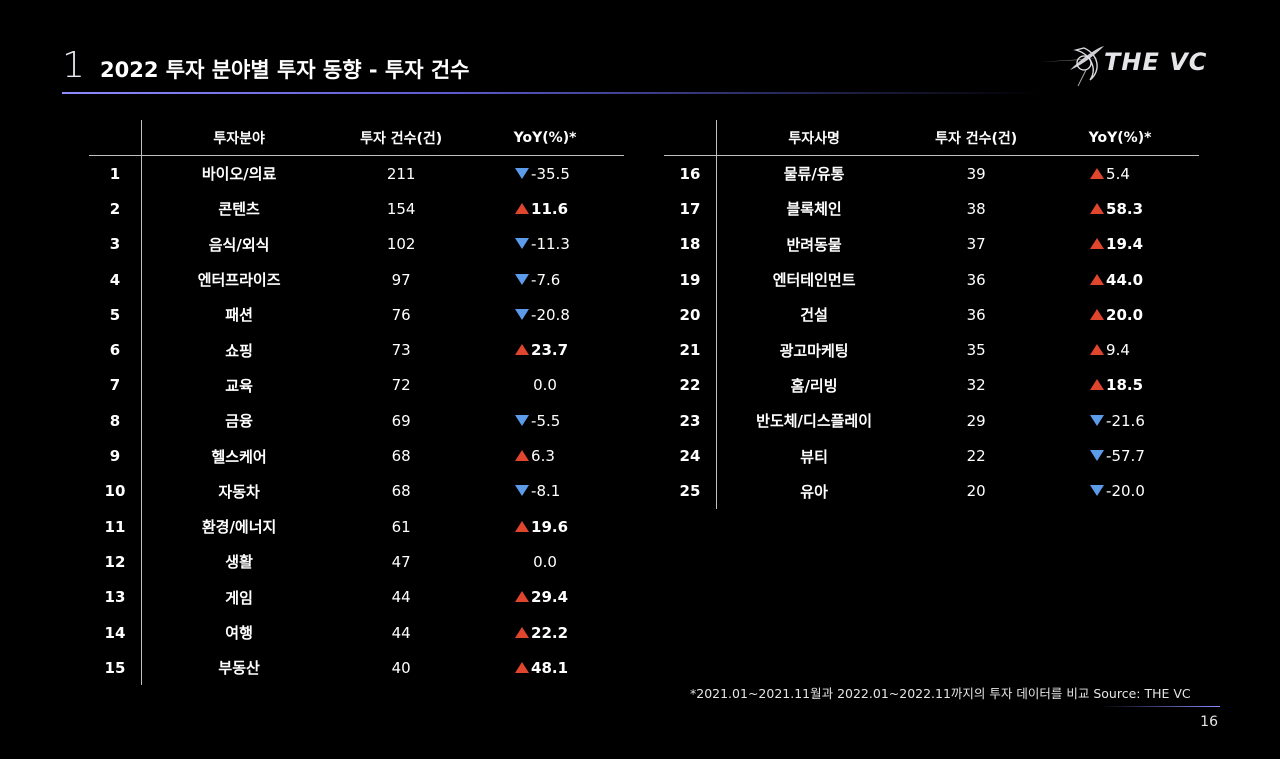  Describe the element at coordinates (550, 350) in the screenshot. I see `yoy-value: 23.7` at that location.